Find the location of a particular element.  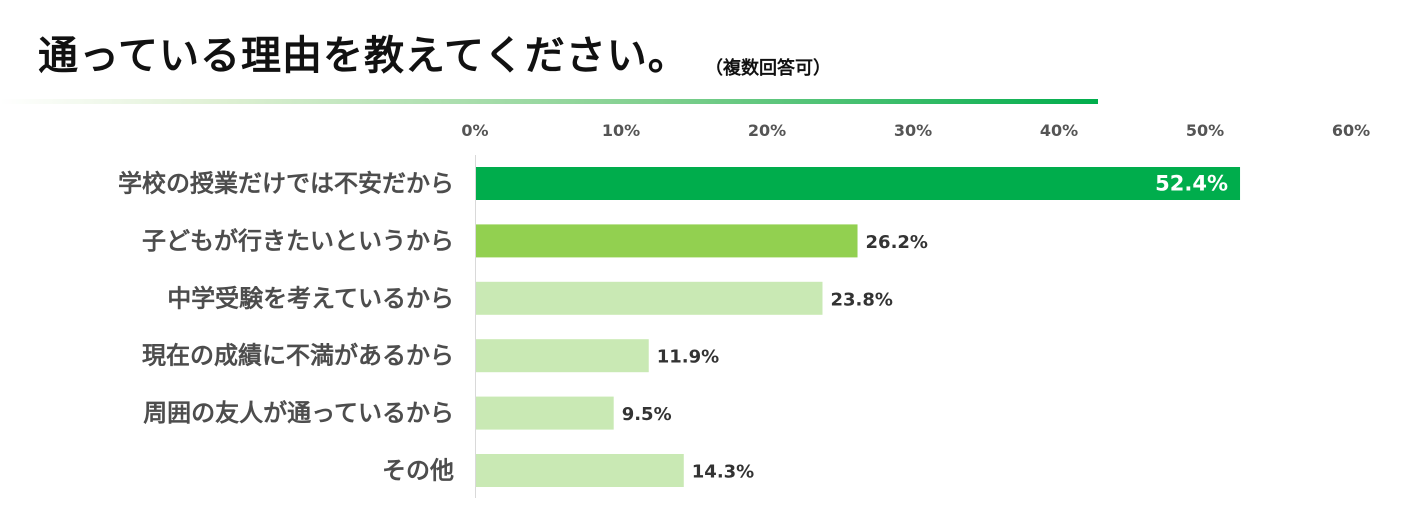

chart-title: 通っている理由を教えてください。 is located at coordinates (363, 56).